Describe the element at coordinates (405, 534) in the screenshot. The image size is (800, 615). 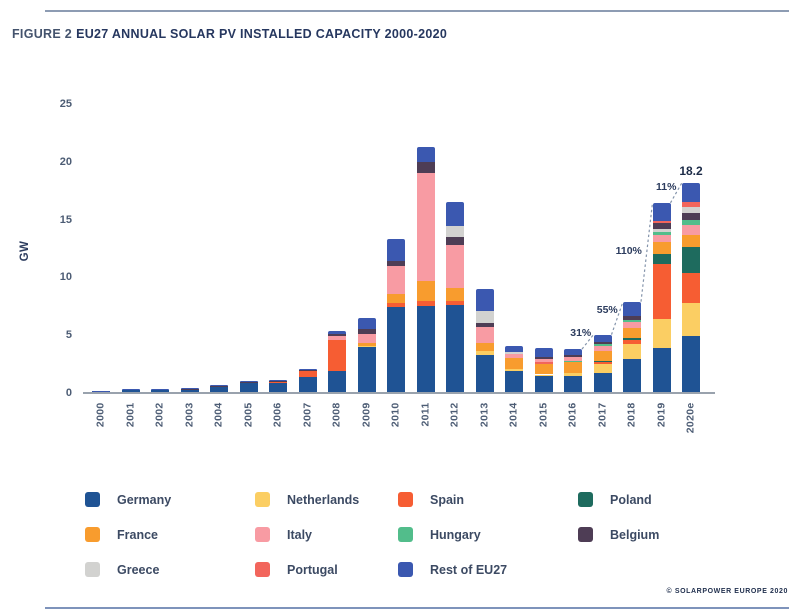
I see `legend-swatch-hungary` at that location.